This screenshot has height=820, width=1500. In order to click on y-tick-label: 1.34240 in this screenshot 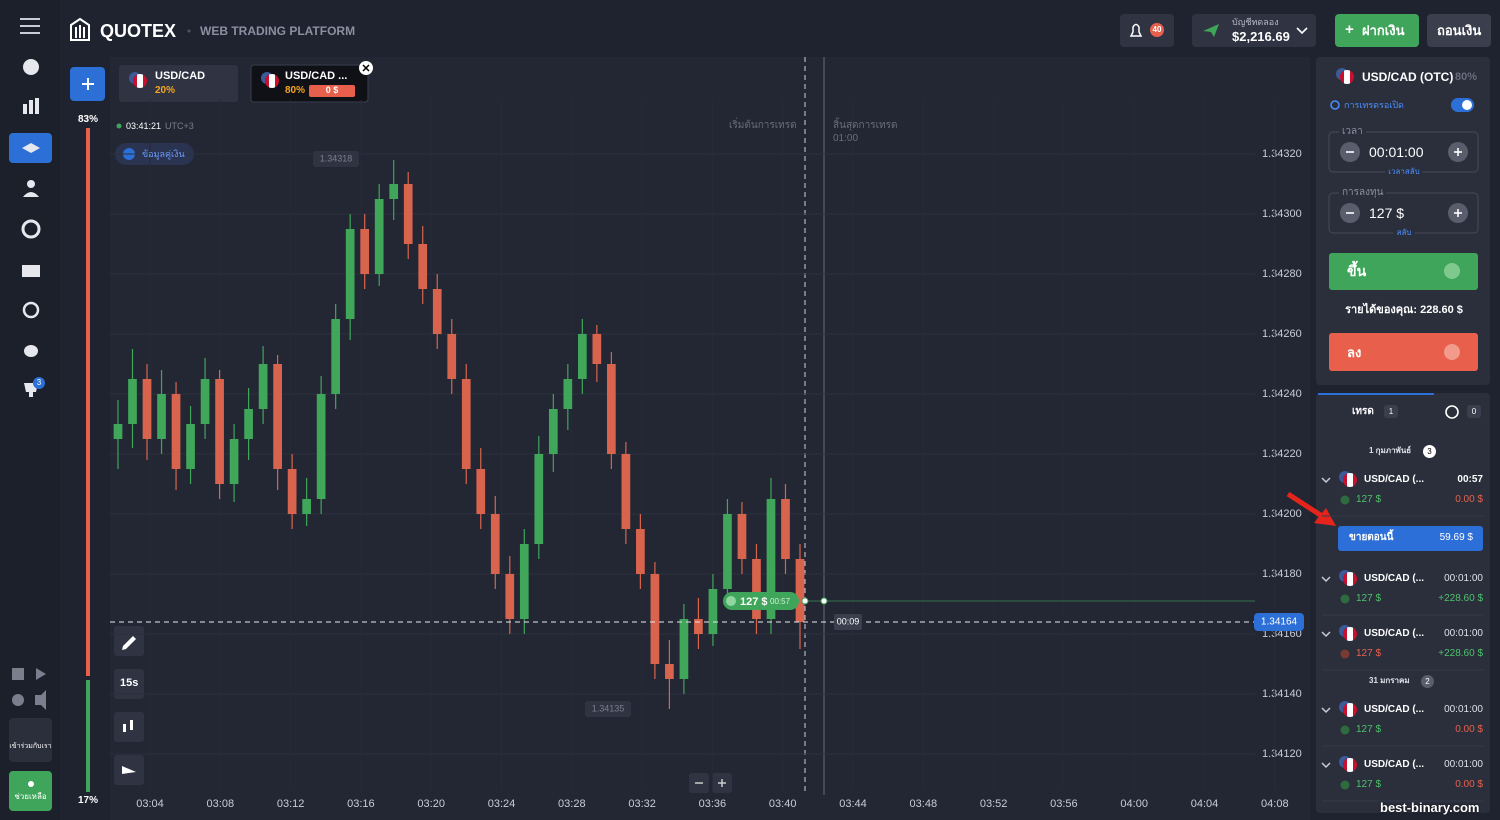, I will do `click(1282, 394)`.